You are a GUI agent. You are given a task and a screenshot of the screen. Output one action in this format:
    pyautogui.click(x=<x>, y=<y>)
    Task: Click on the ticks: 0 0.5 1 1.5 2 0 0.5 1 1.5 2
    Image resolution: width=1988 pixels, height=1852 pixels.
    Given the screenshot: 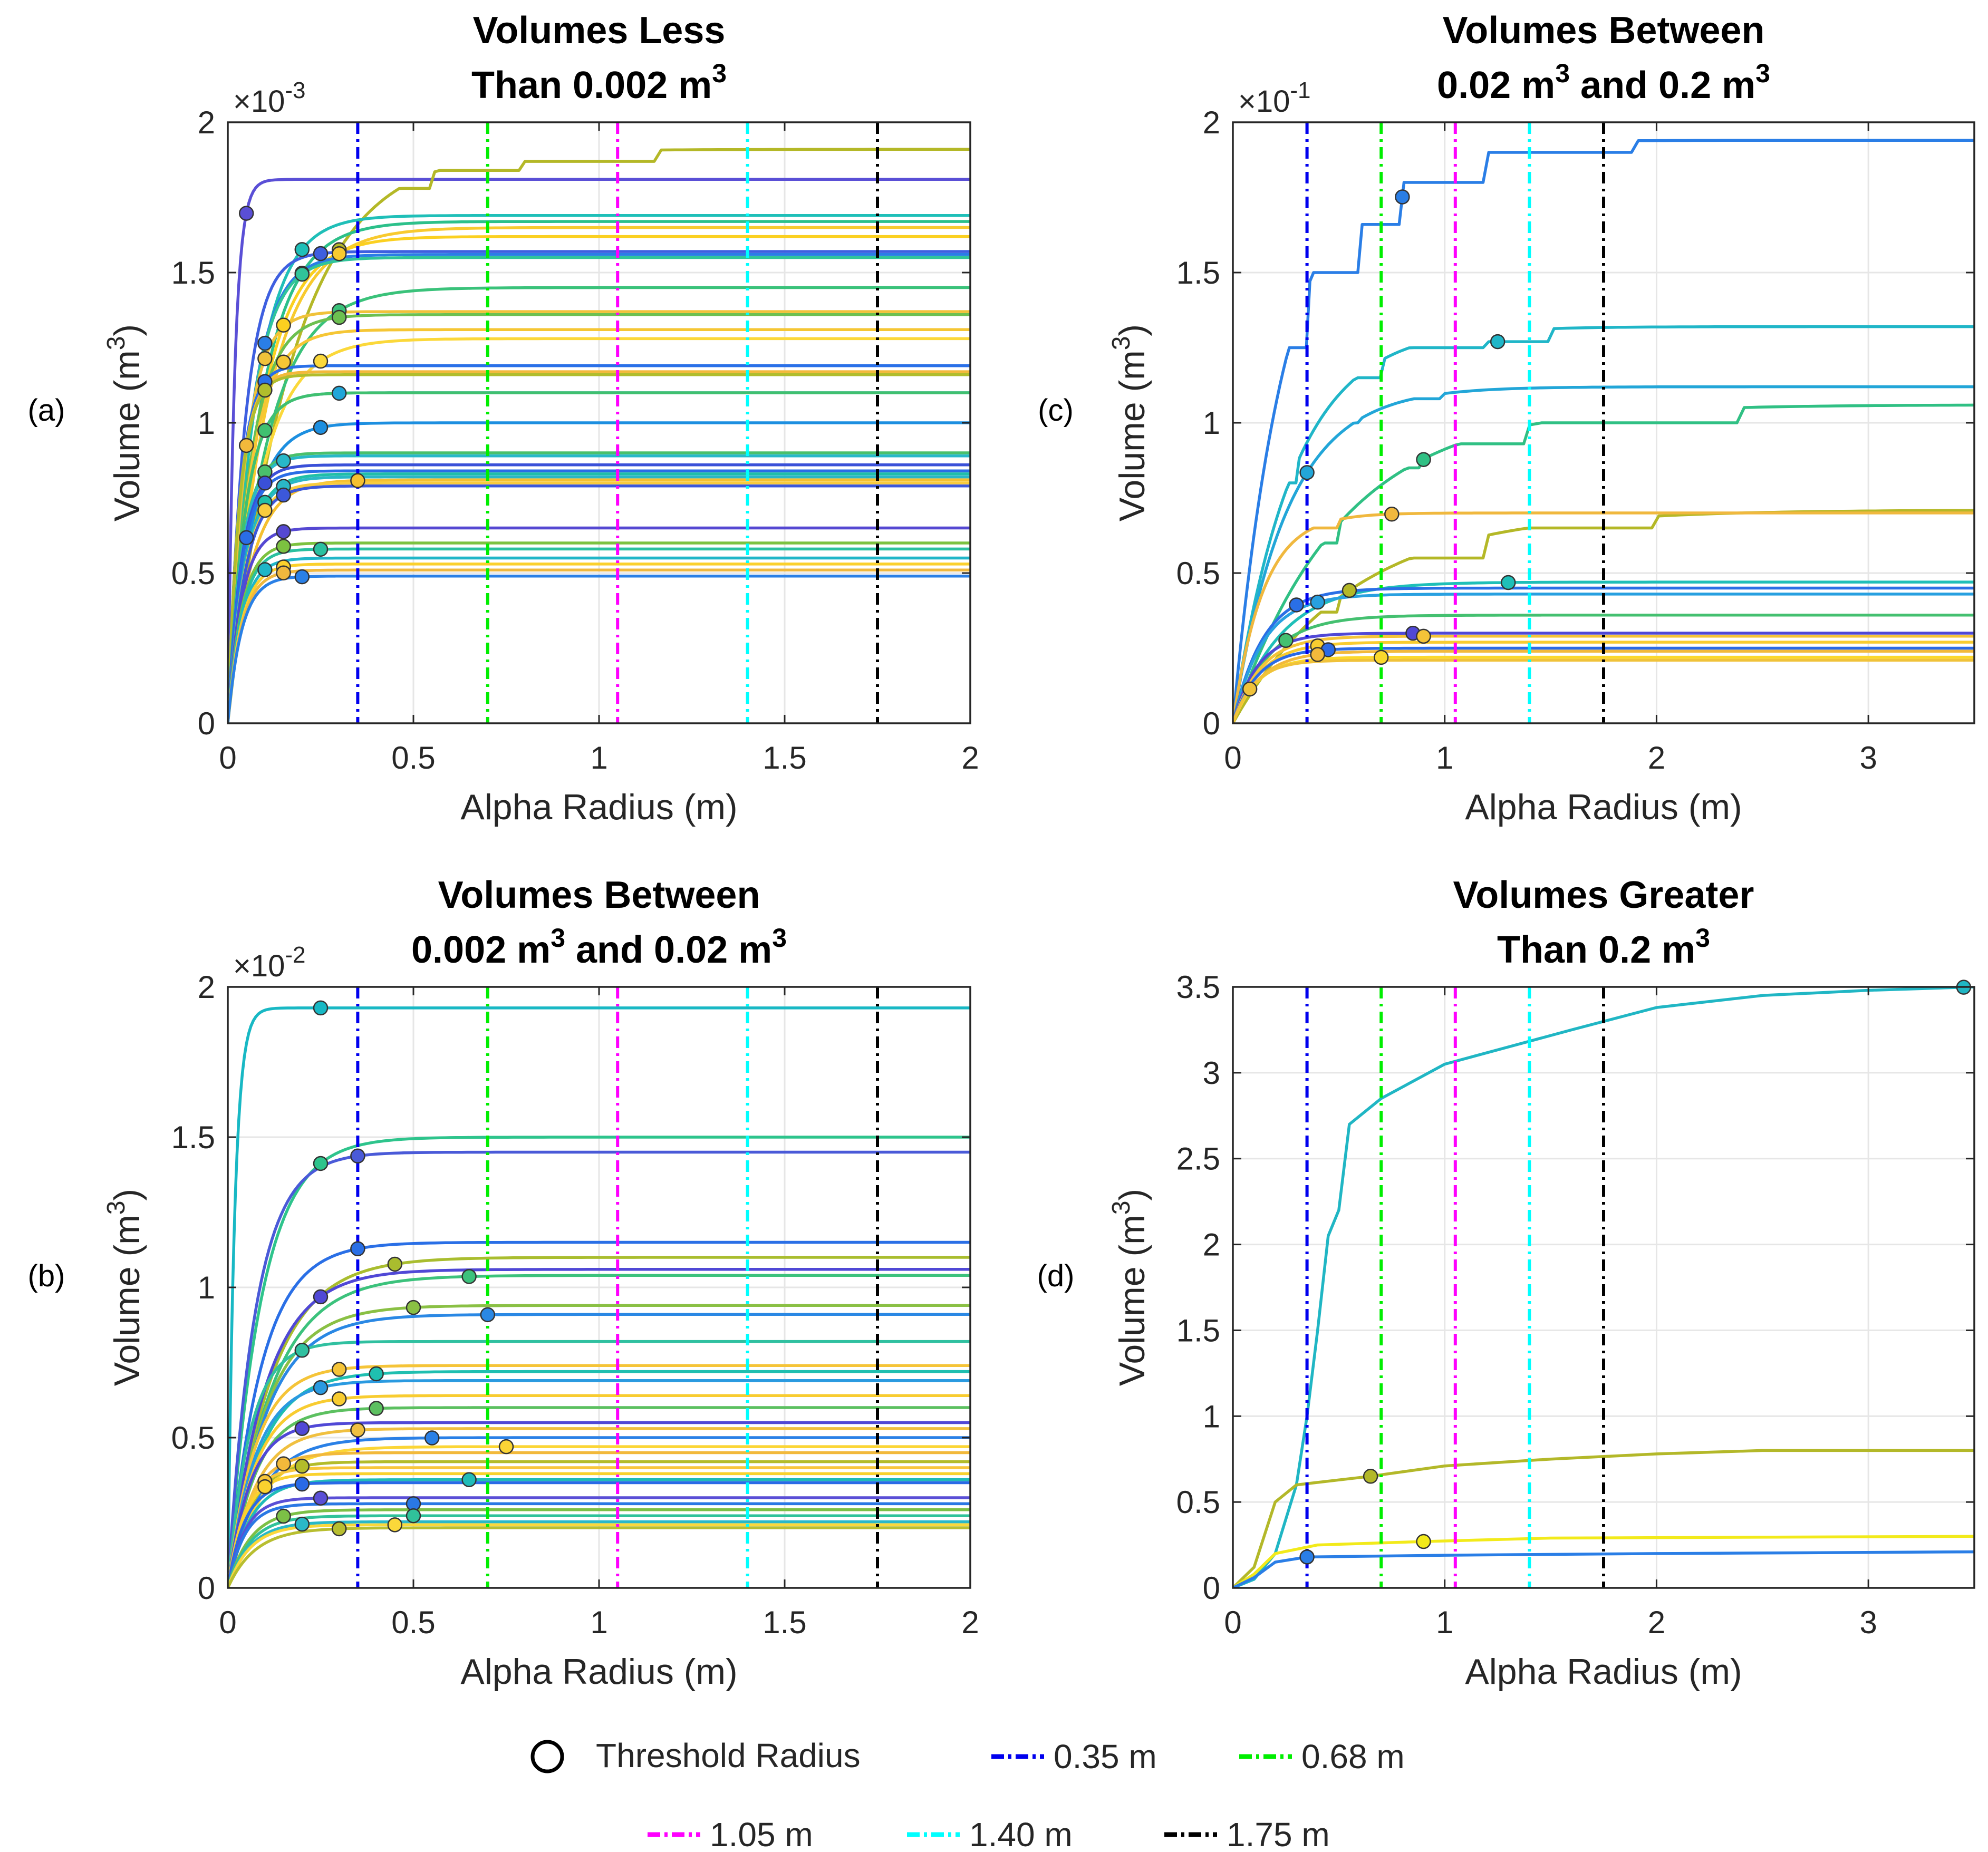 What is the action you would take?
    pyautogui.click(x=575, y=1304)
    